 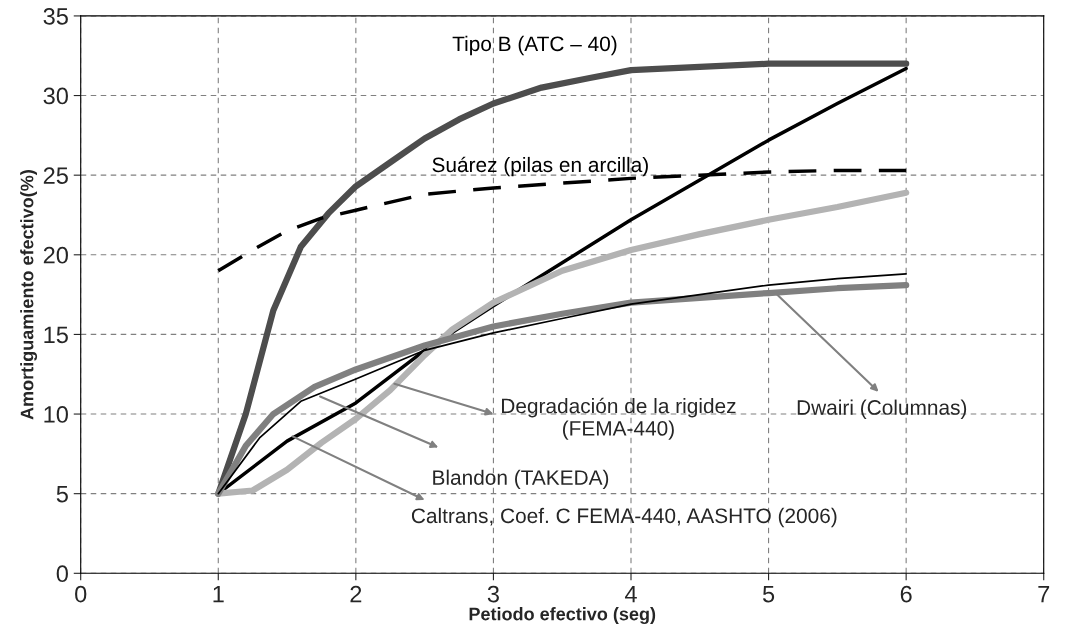 What do you see at coordinates (218, 594) in the screenshot?
I see `x-tick-label: 1` at bounding box center [218, 594].